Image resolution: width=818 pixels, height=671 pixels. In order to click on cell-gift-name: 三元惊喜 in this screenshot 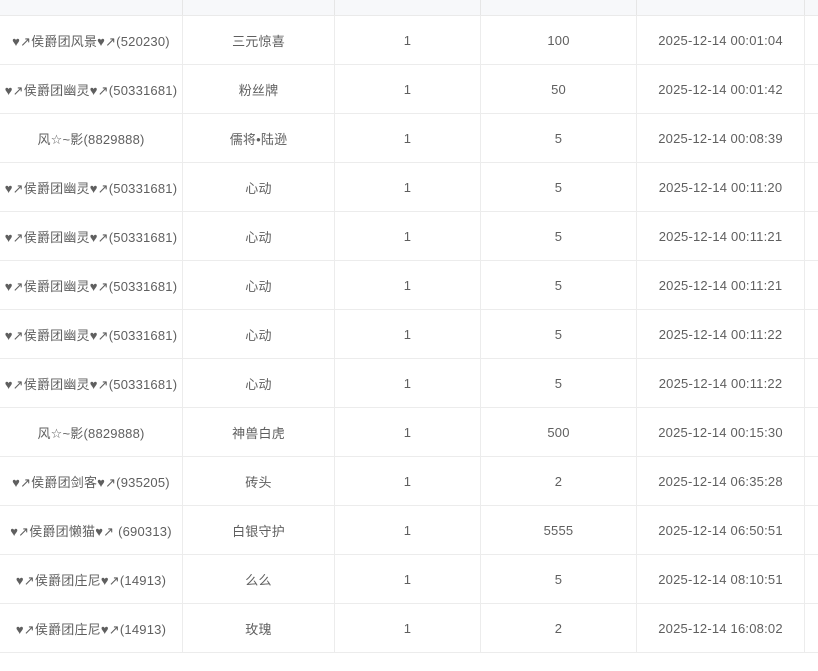, I will do `click(259, 40)`.